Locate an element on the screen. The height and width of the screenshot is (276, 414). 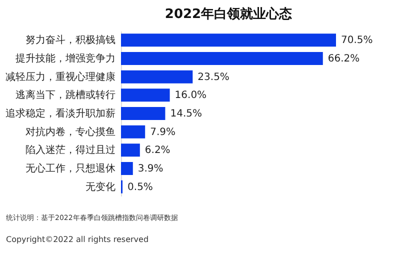
data-label: 6.2% is located at coordinates (157, 150).